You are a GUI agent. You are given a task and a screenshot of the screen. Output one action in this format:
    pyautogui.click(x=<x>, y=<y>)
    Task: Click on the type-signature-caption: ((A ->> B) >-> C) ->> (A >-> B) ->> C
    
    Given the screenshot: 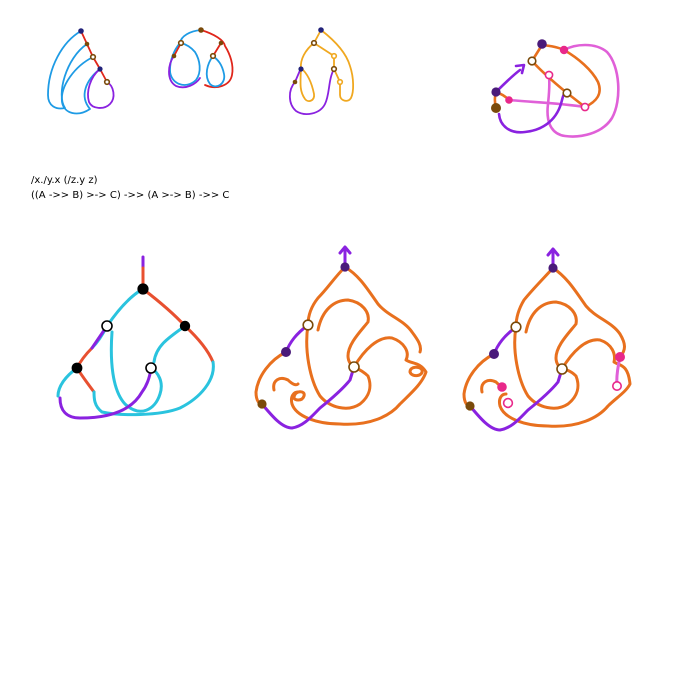 What is the action you would take?
    pyautogui.click(x=130, y=195)
    